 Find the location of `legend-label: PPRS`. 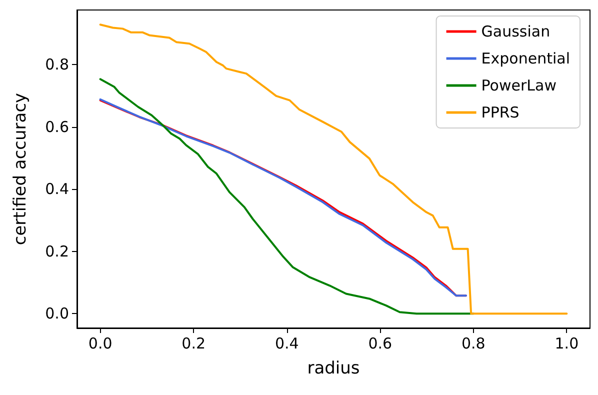

legend-label: PPRS is located at coordinates (500, 113).